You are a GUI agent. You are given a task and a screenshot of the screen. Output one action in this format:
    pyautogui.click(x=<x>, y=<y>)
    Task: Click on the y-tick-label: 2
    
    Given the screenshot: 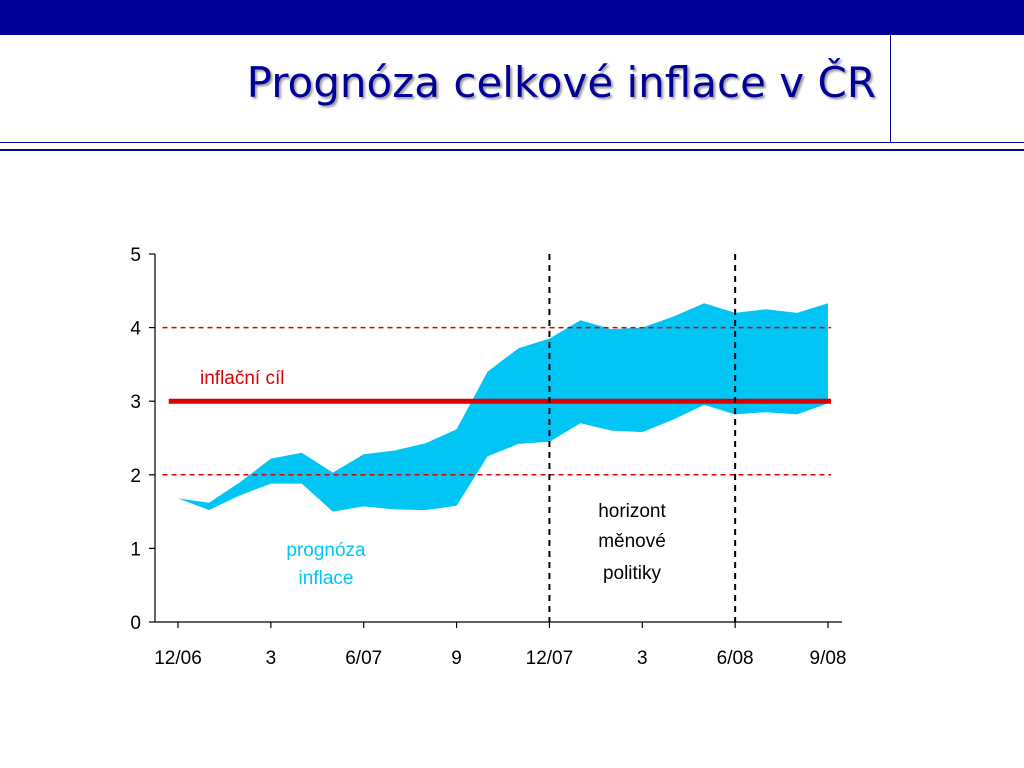 What is the action you would take?
    pyautogui.click(x=135, y=476)
    